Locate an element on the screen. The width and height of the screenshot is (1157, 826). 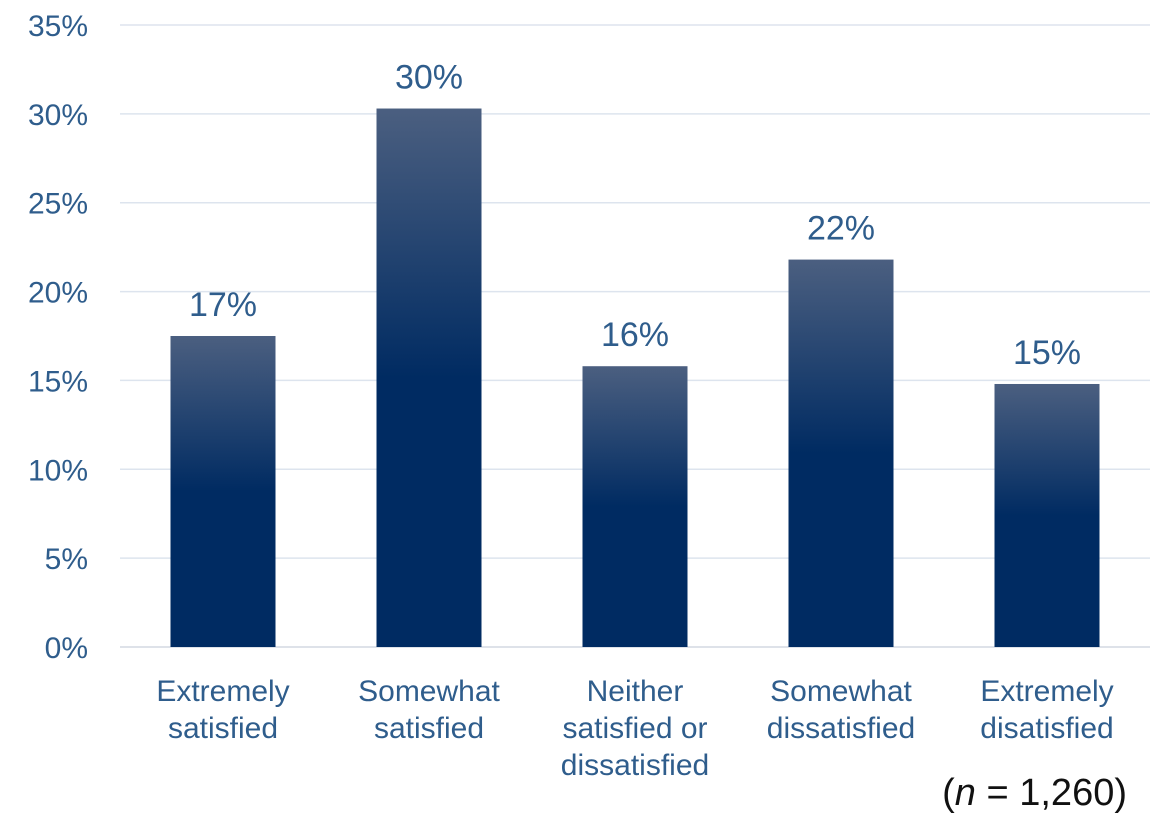
category-label-line: Neither is located at coordinates (635, 691).